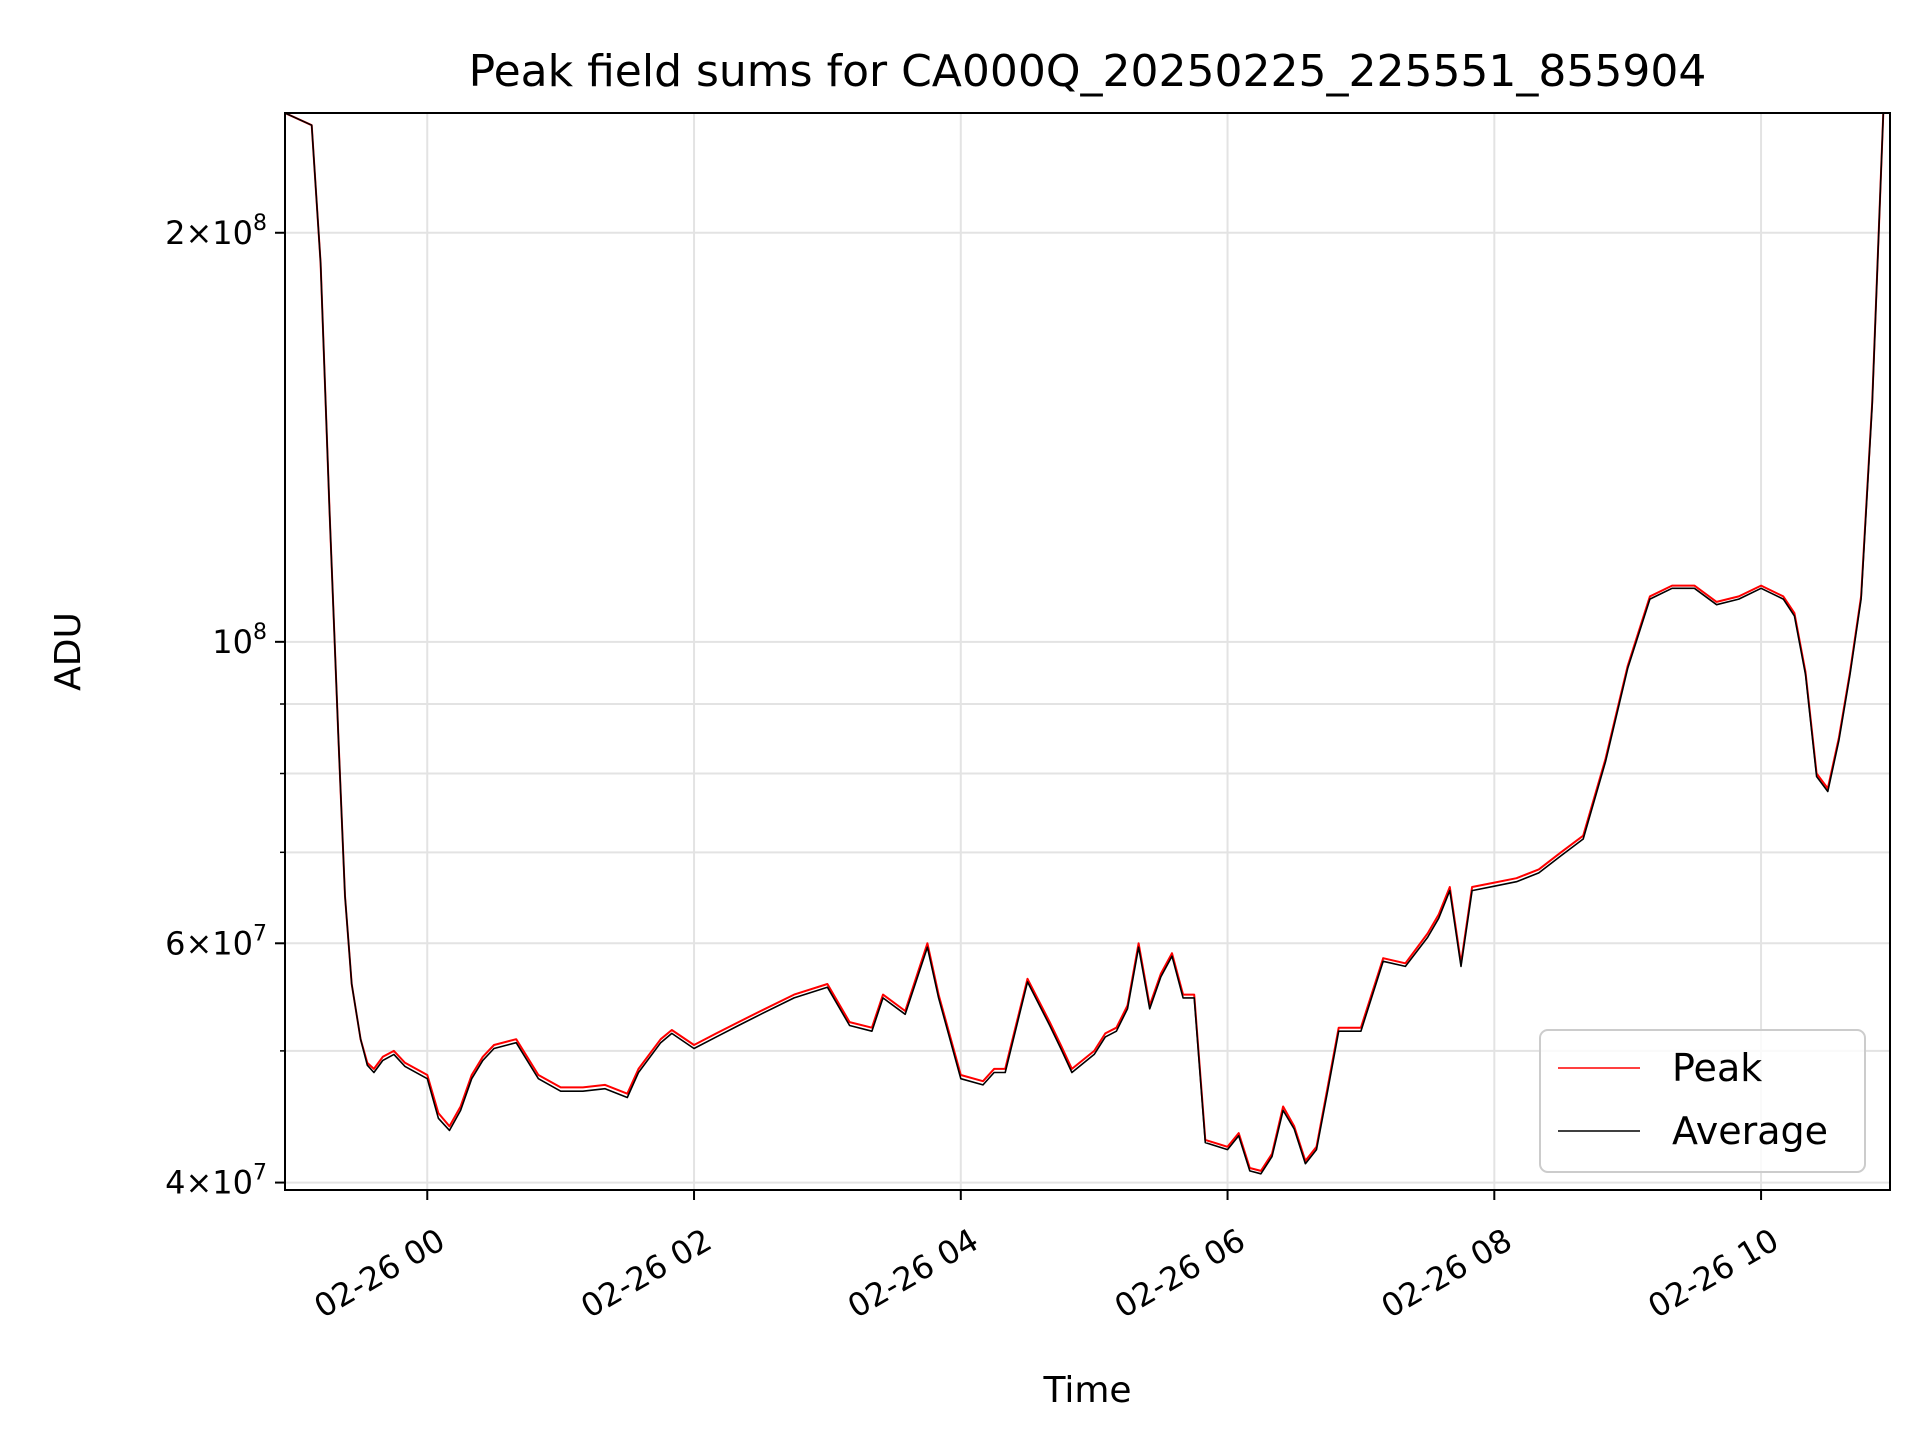 The width and height of the screenshot is (1920, 1440). What do you see at coordinates (225, 706) in the screenshot?
I see `y-axis: 4×107 6×107 108 2×108` at bounding box center [225, 706].